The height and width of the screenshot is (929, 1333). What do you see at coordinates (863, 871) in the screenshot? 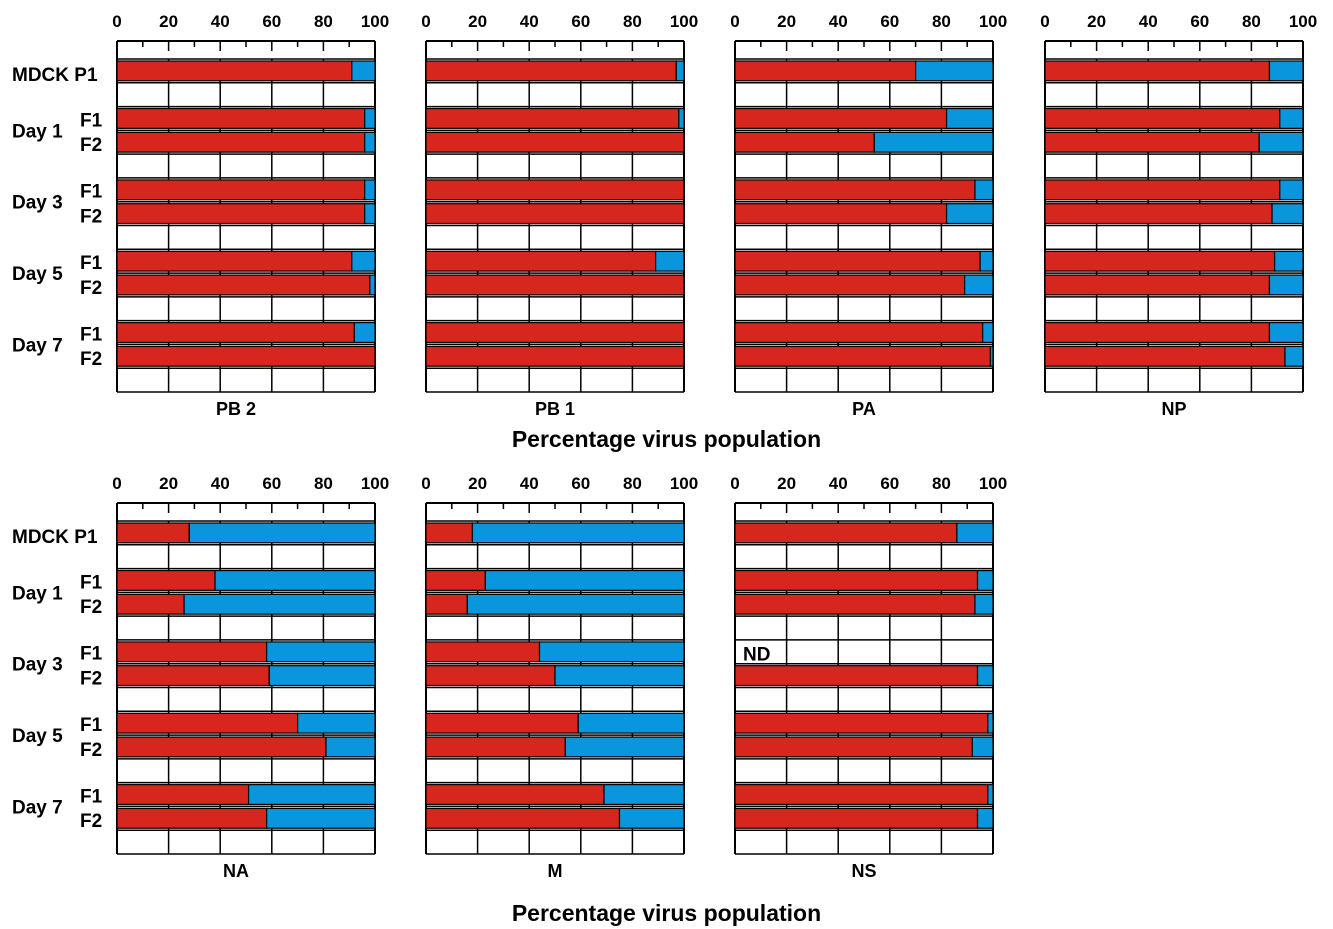
I see `panel-label: NS` at bounding box center [863, 871].